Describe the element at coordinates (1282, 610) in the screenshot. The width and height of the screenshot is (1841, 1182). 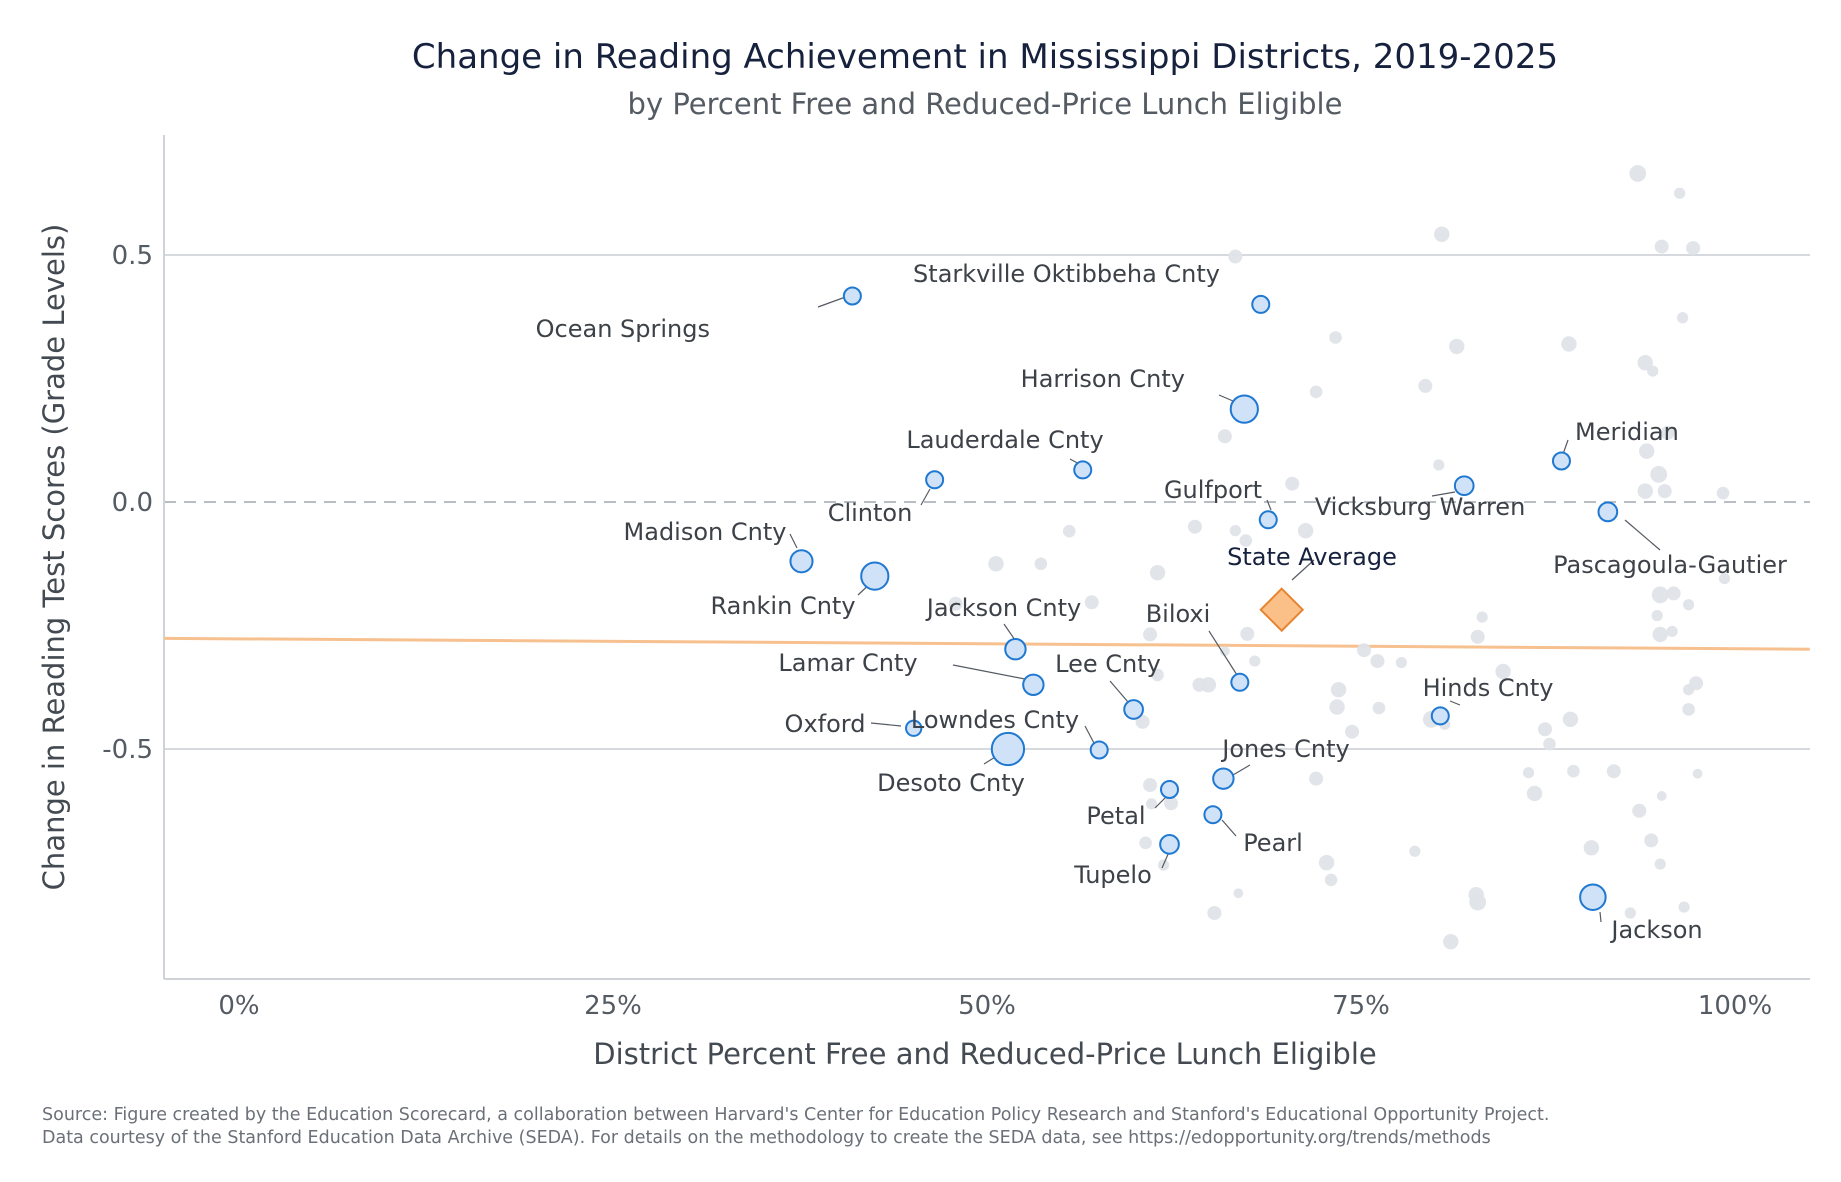
I see `state-average-marker` at that location.